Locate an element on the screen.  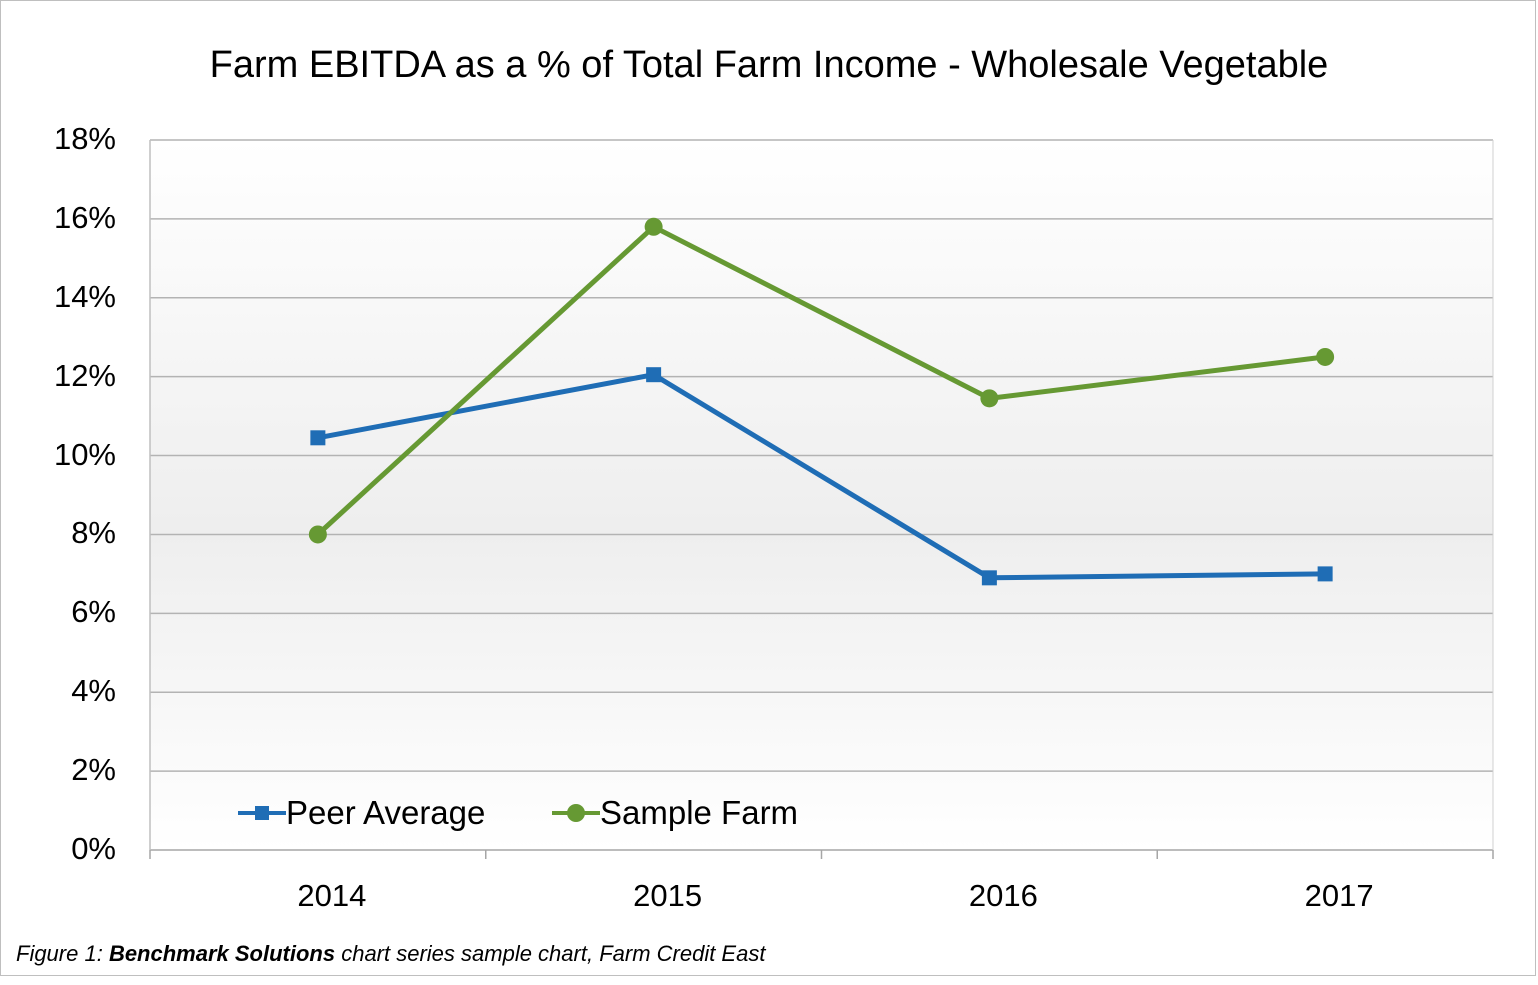
caption-bold-text: Benchmark Solutions is located at coordinates (222, 953).